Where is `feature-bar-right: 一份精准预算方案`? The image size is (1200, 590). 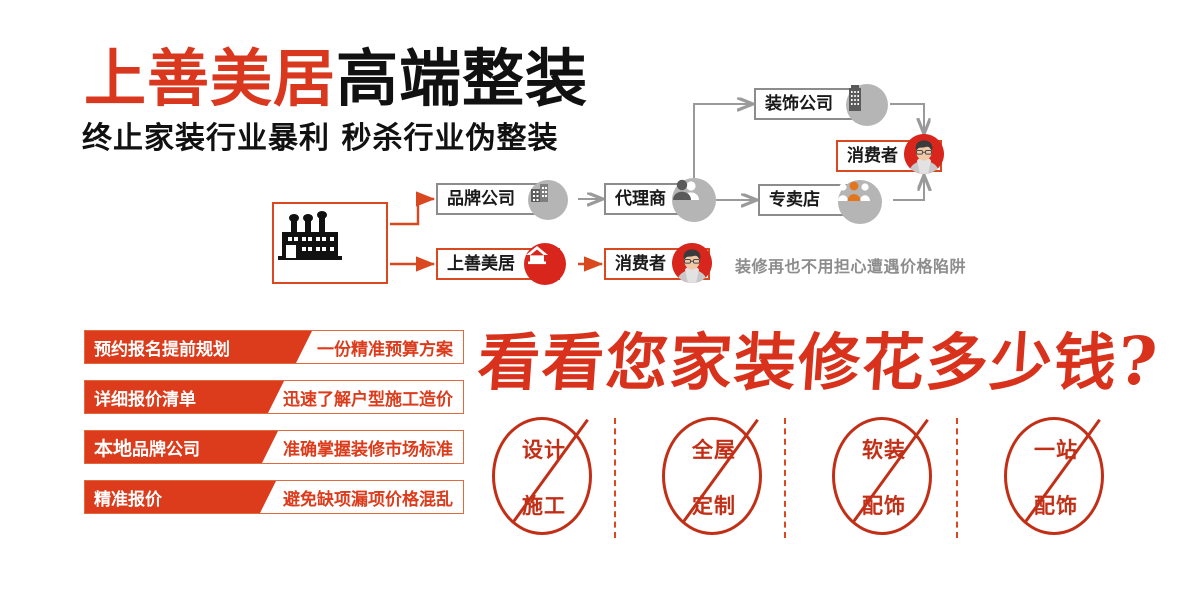 feature-bar-right: 一份精准预算方案 is located at coordinates (390, 347).